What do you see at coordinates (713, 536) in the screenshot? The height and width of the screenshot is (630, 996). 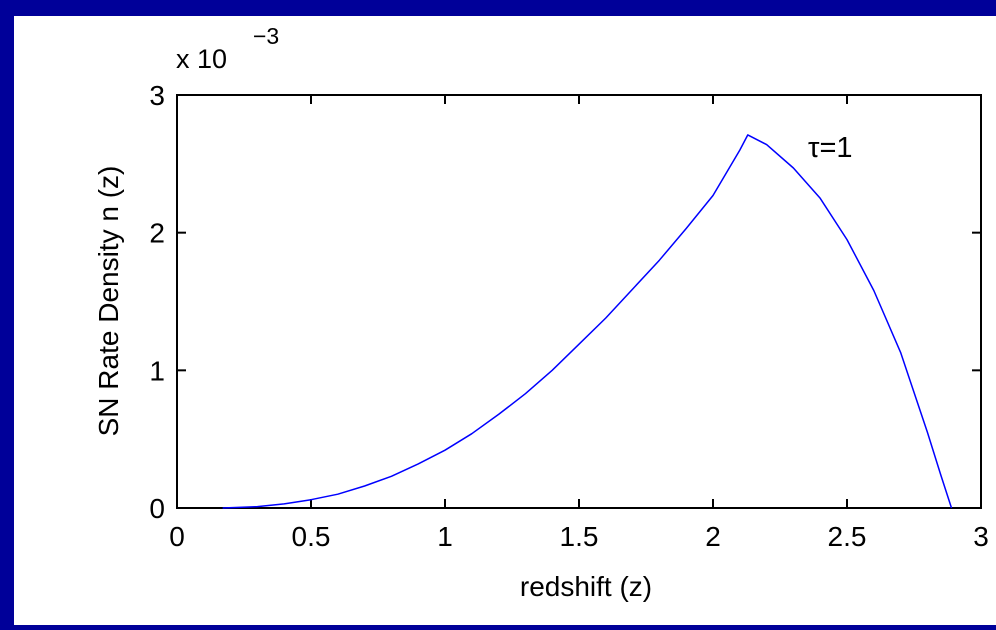 I see `x-tick-label: 2` at bounding box center [713, 536].